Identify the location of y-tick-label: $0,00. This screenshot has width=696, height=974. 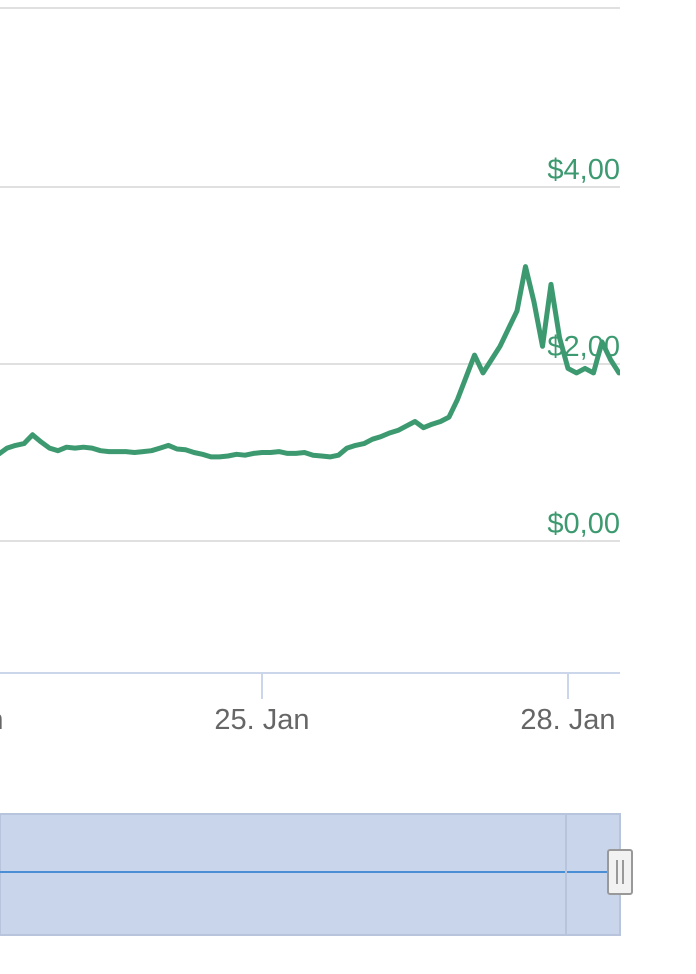
(583, 524).